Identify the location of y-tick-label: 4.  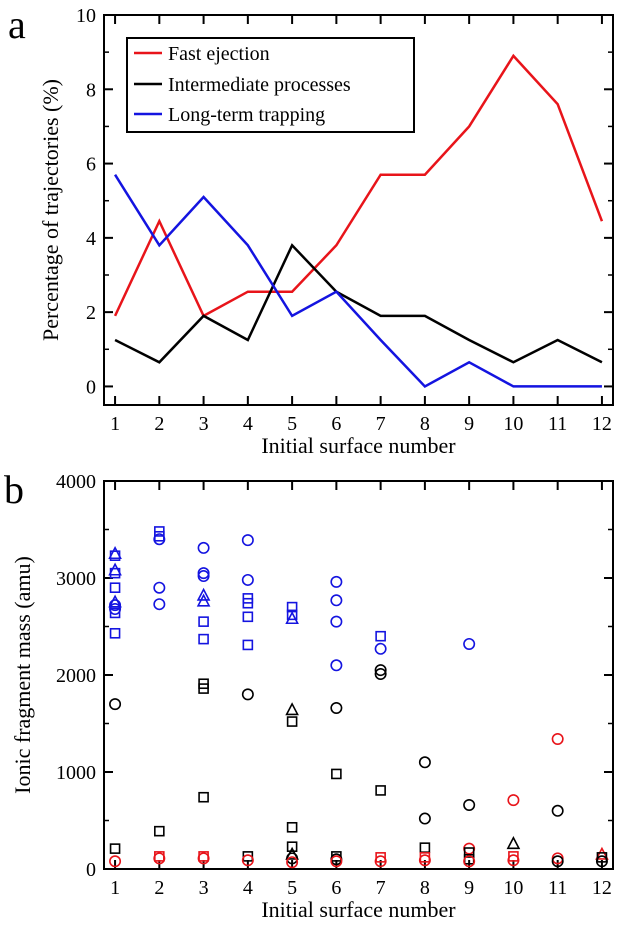
(91, 239).